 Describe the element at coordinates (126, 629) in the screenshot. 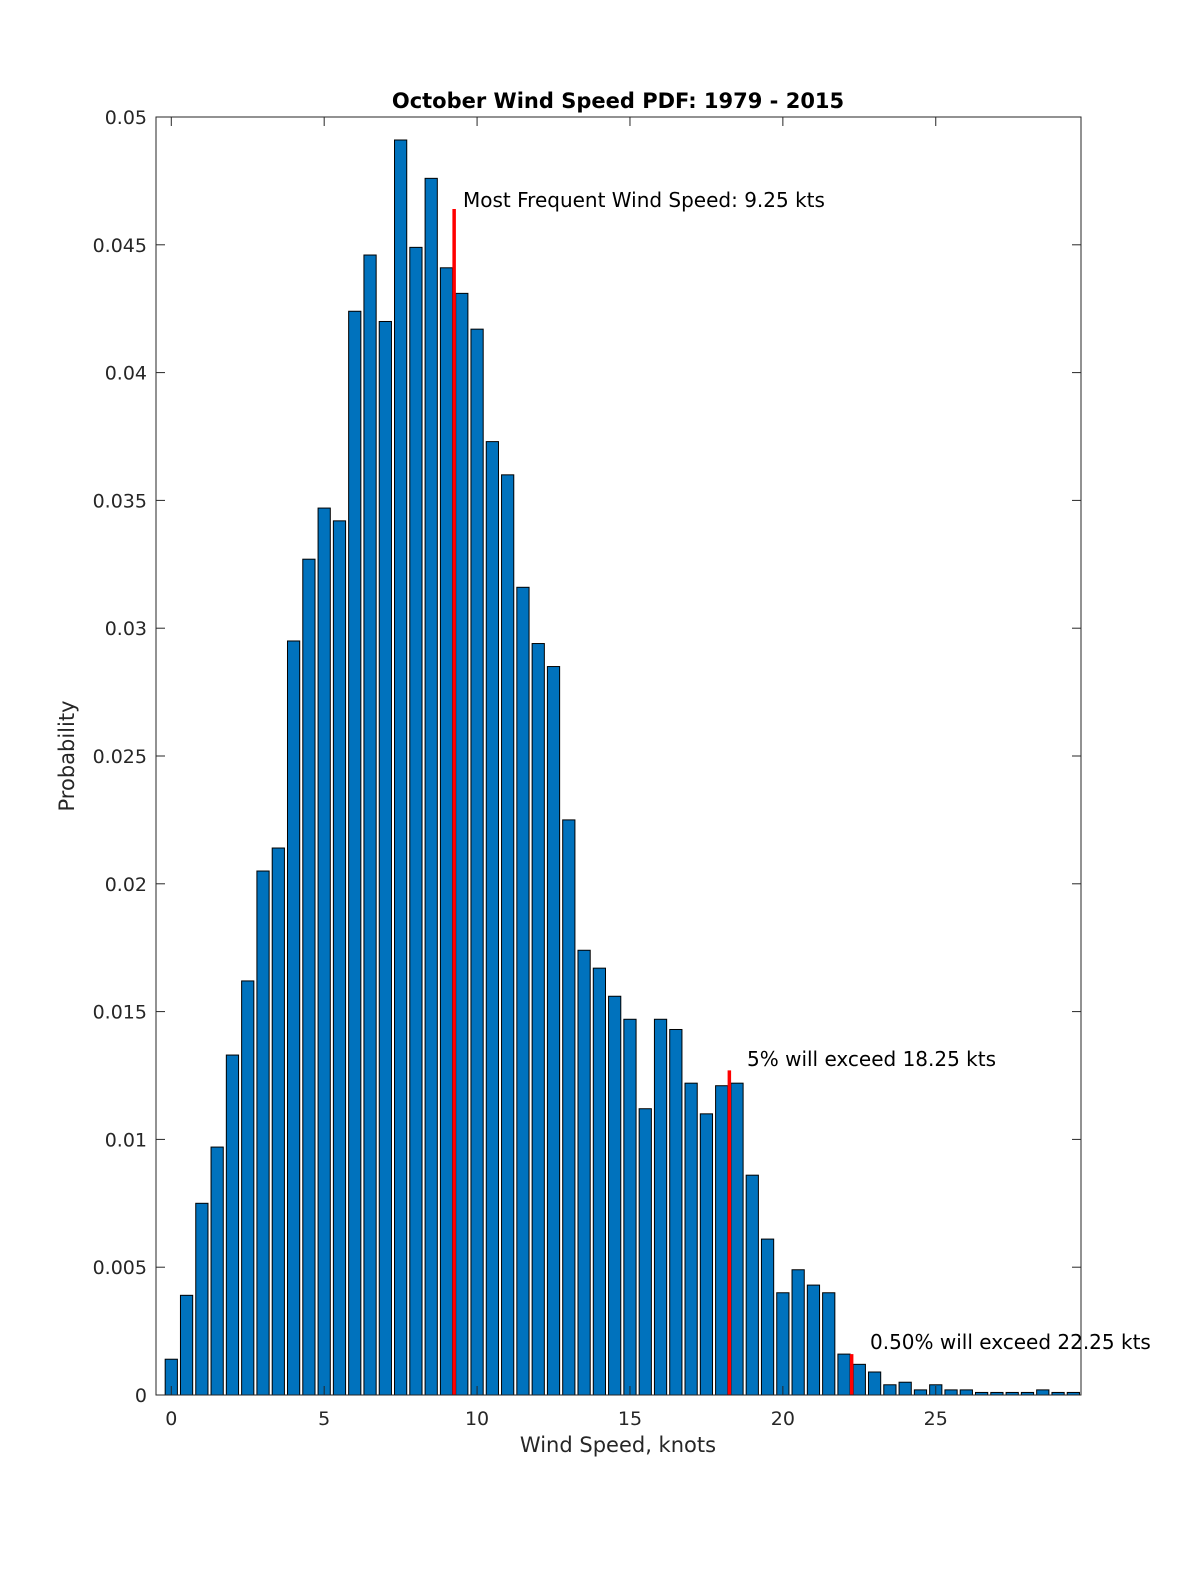

I see `y-tick-label: 0.03` at that location.